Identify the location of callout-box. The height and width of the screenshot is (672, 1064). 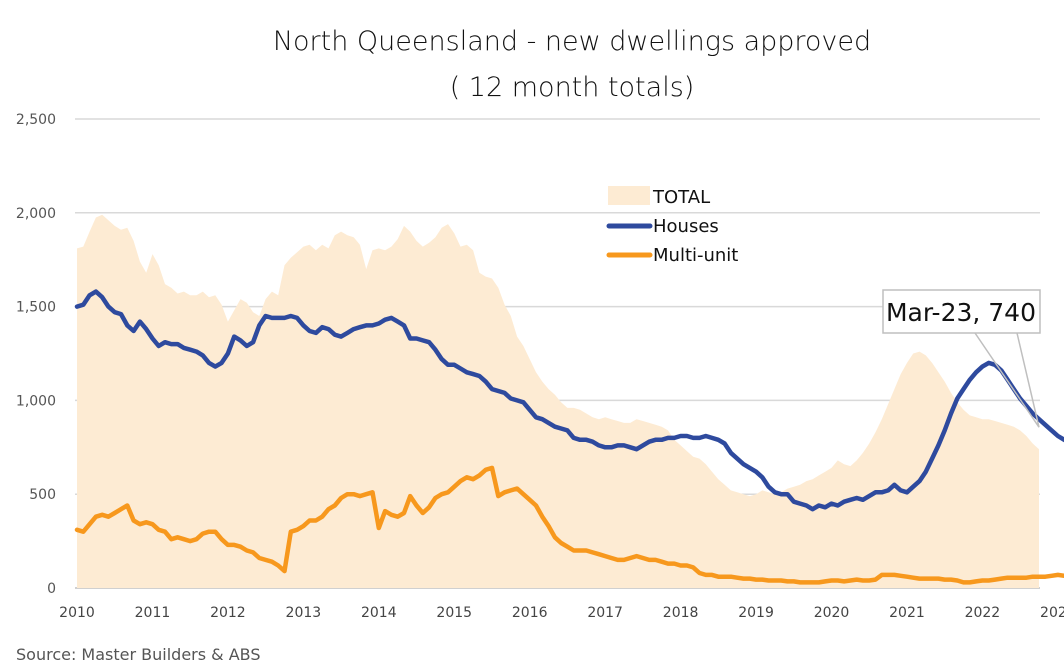
(961, 311).